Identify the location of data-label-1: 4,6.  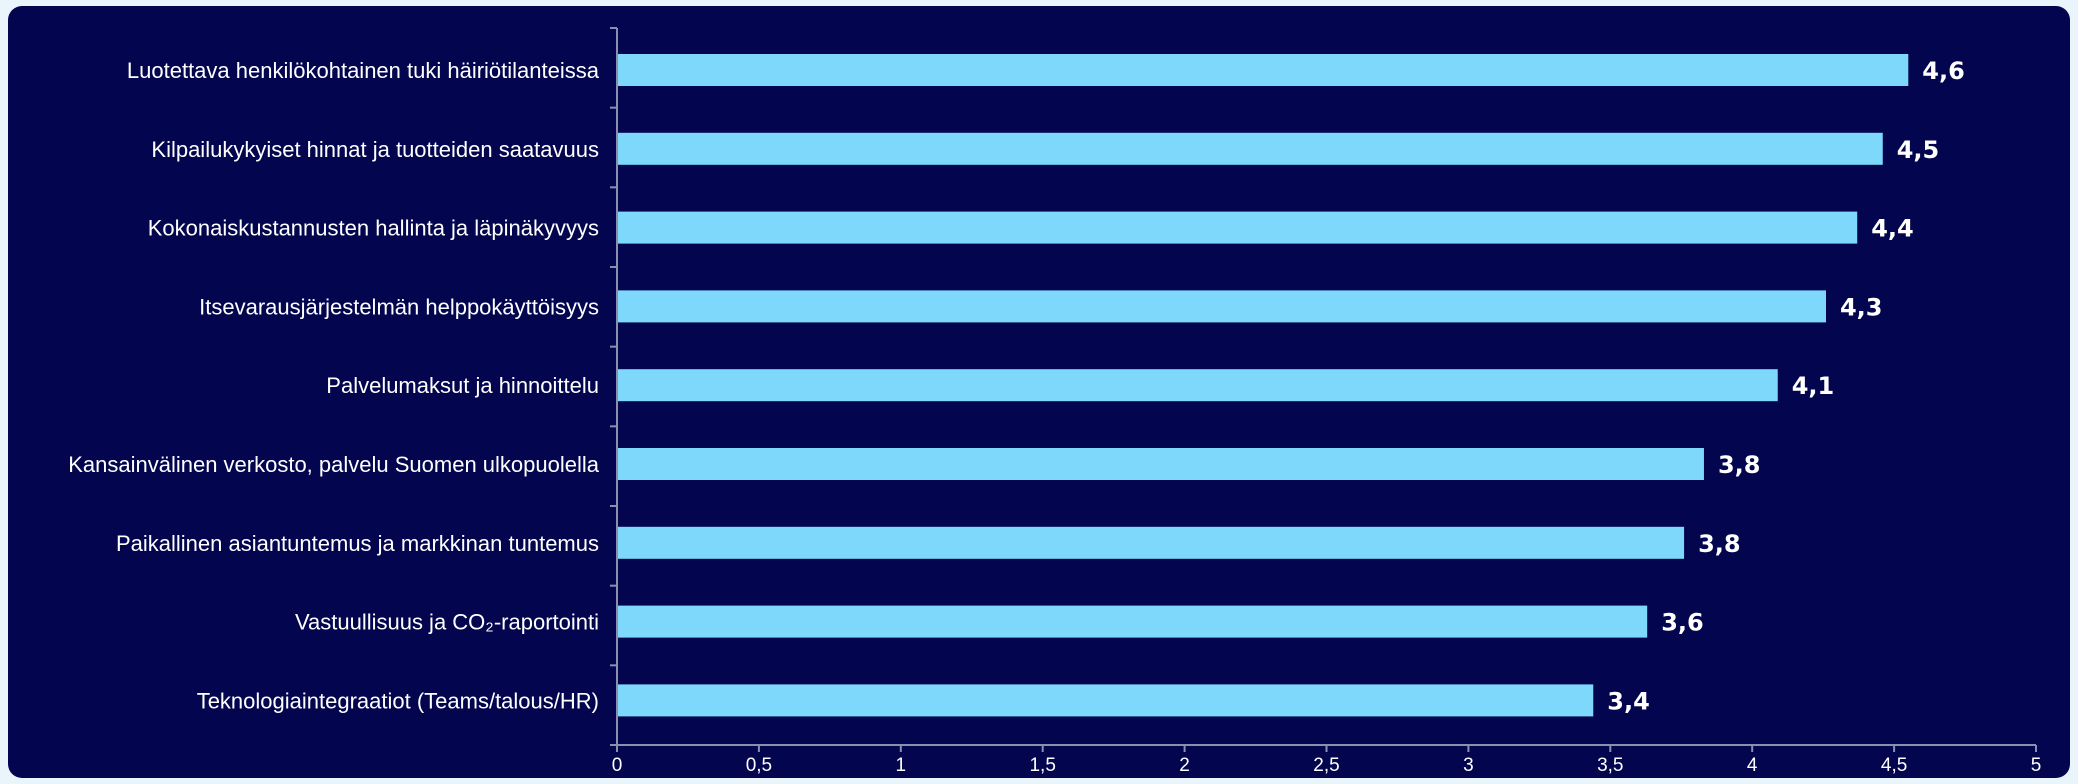
(1943, 71).